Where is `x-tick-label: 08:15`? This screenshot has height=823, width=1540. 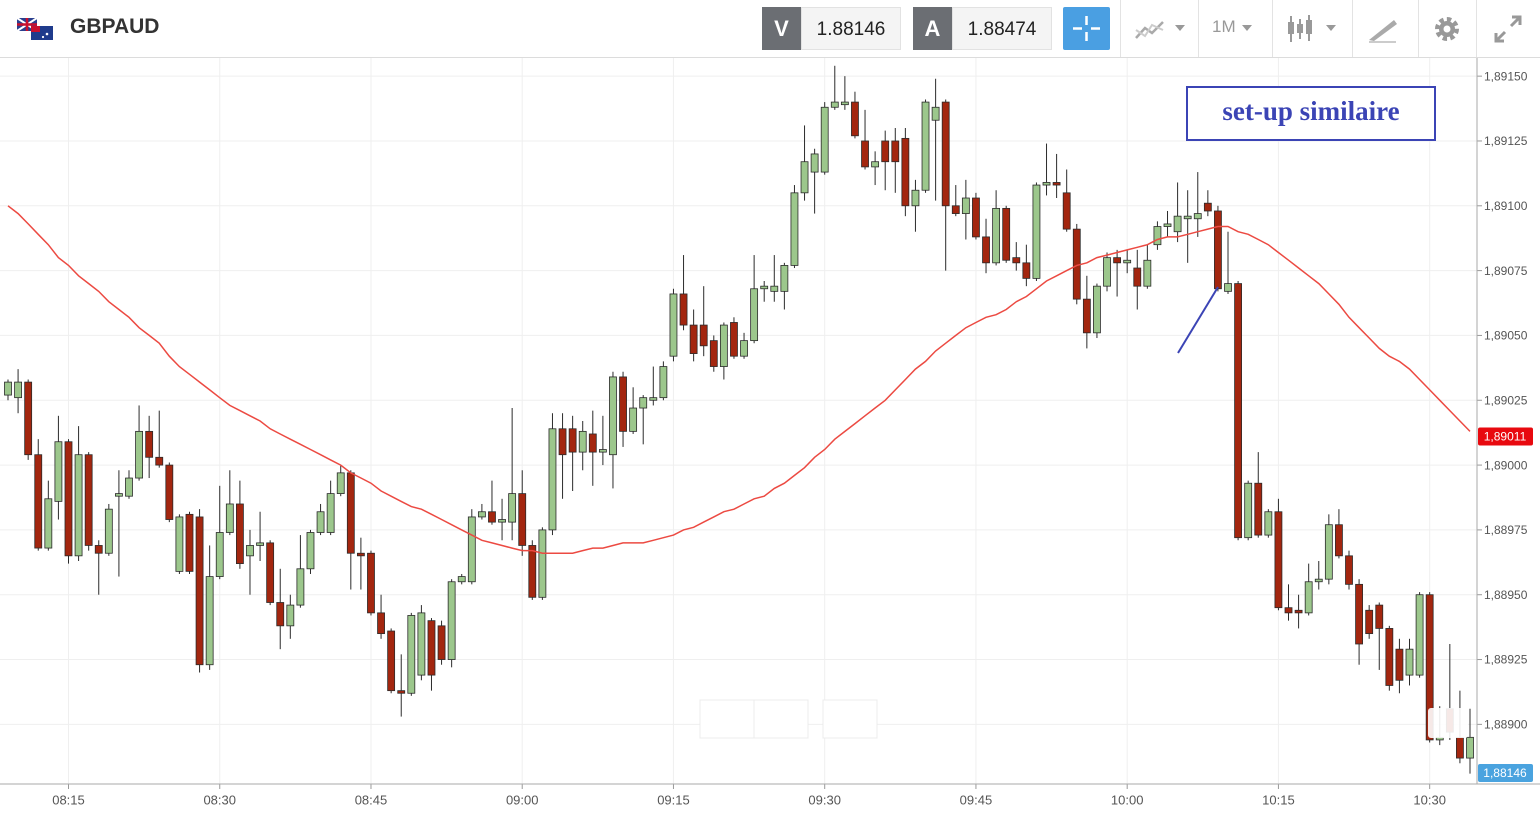 x-tick-label: 08:15 is located at coordinates (68, 799).